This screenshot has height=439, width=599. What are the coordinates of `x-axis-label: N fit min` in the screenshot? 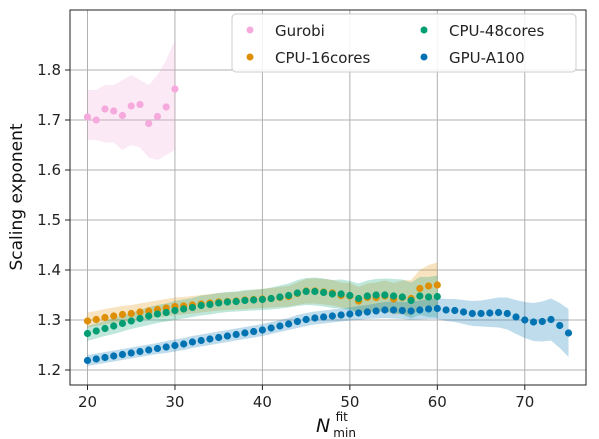 It's located at (336, 422).